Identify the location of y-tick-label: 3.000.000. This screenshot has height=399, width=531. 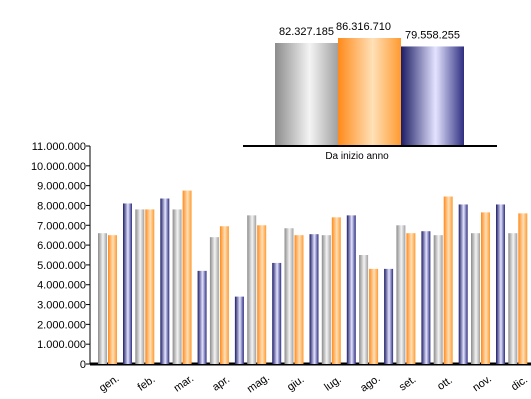
(61, 306).